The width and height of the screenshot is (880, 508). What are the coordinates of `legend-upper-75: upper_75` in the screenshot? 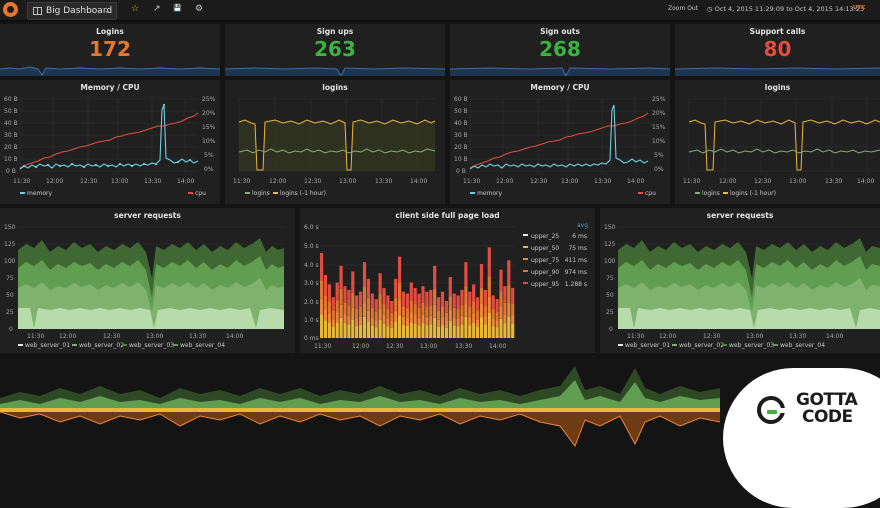 It's located at (545, 260).